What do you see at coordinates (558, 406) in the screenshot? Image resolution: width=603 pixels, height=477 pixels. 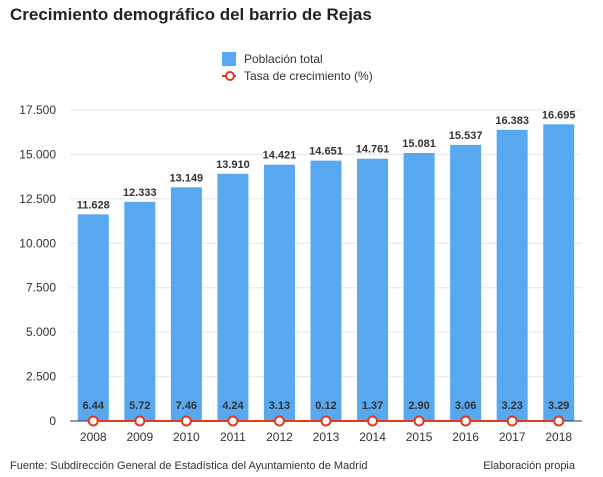 I see `growth-rate-label: 3.29` at bounding box center [558, 406].